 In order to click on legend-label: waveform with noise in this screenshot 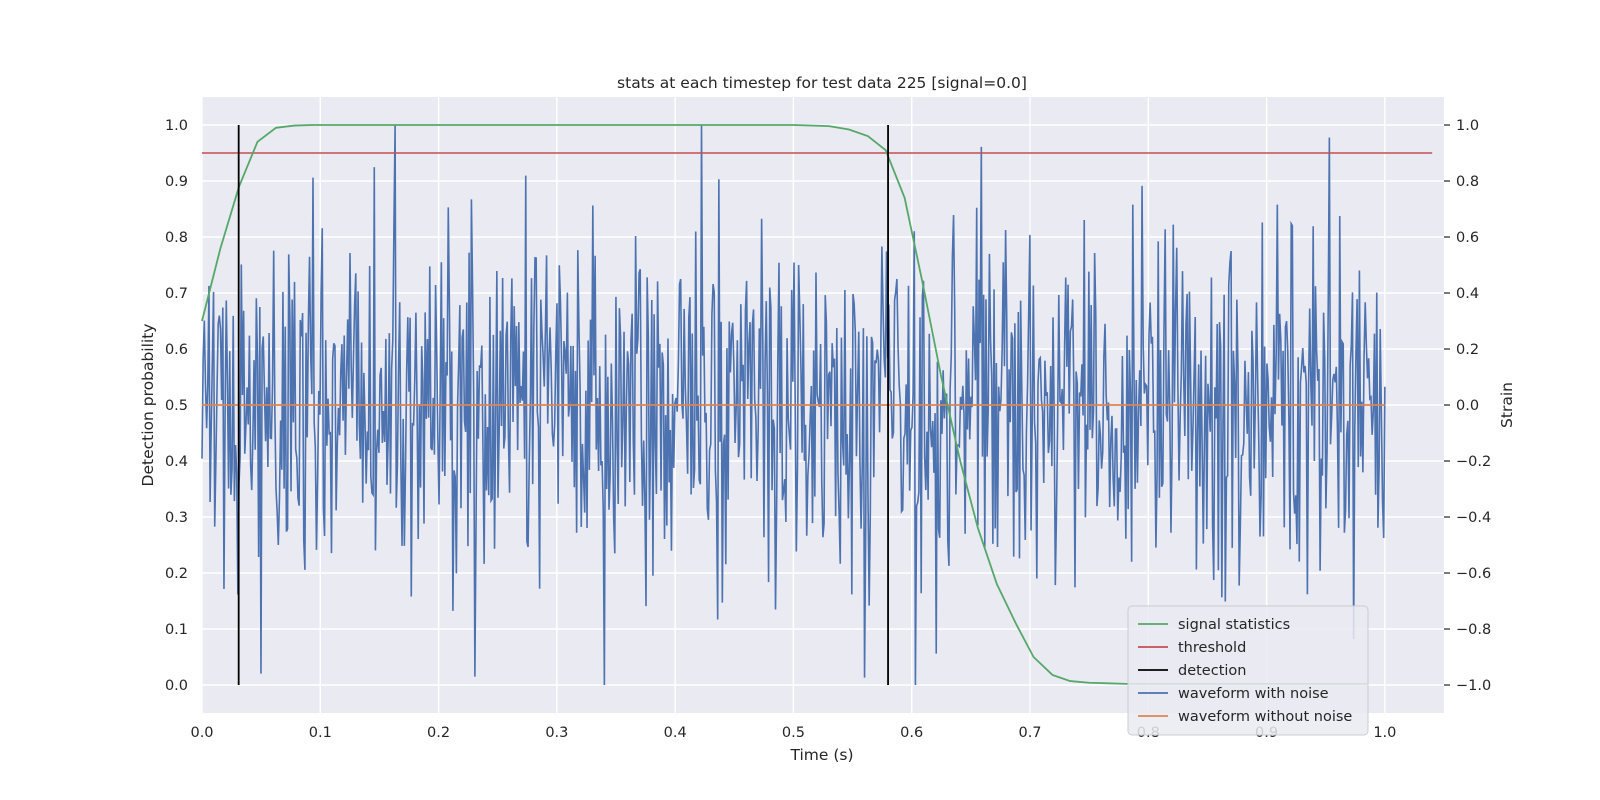, I will do `click(1253, 694)`.